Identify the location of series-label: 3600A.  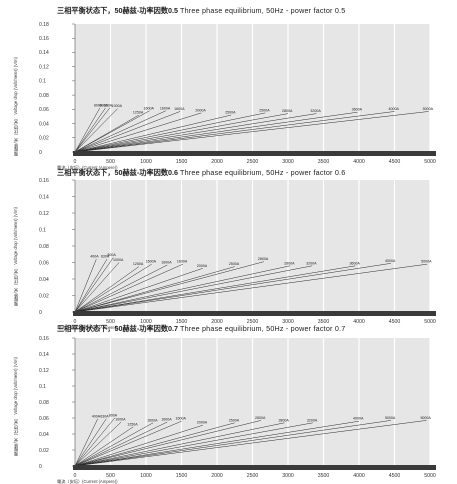
(354, 263).